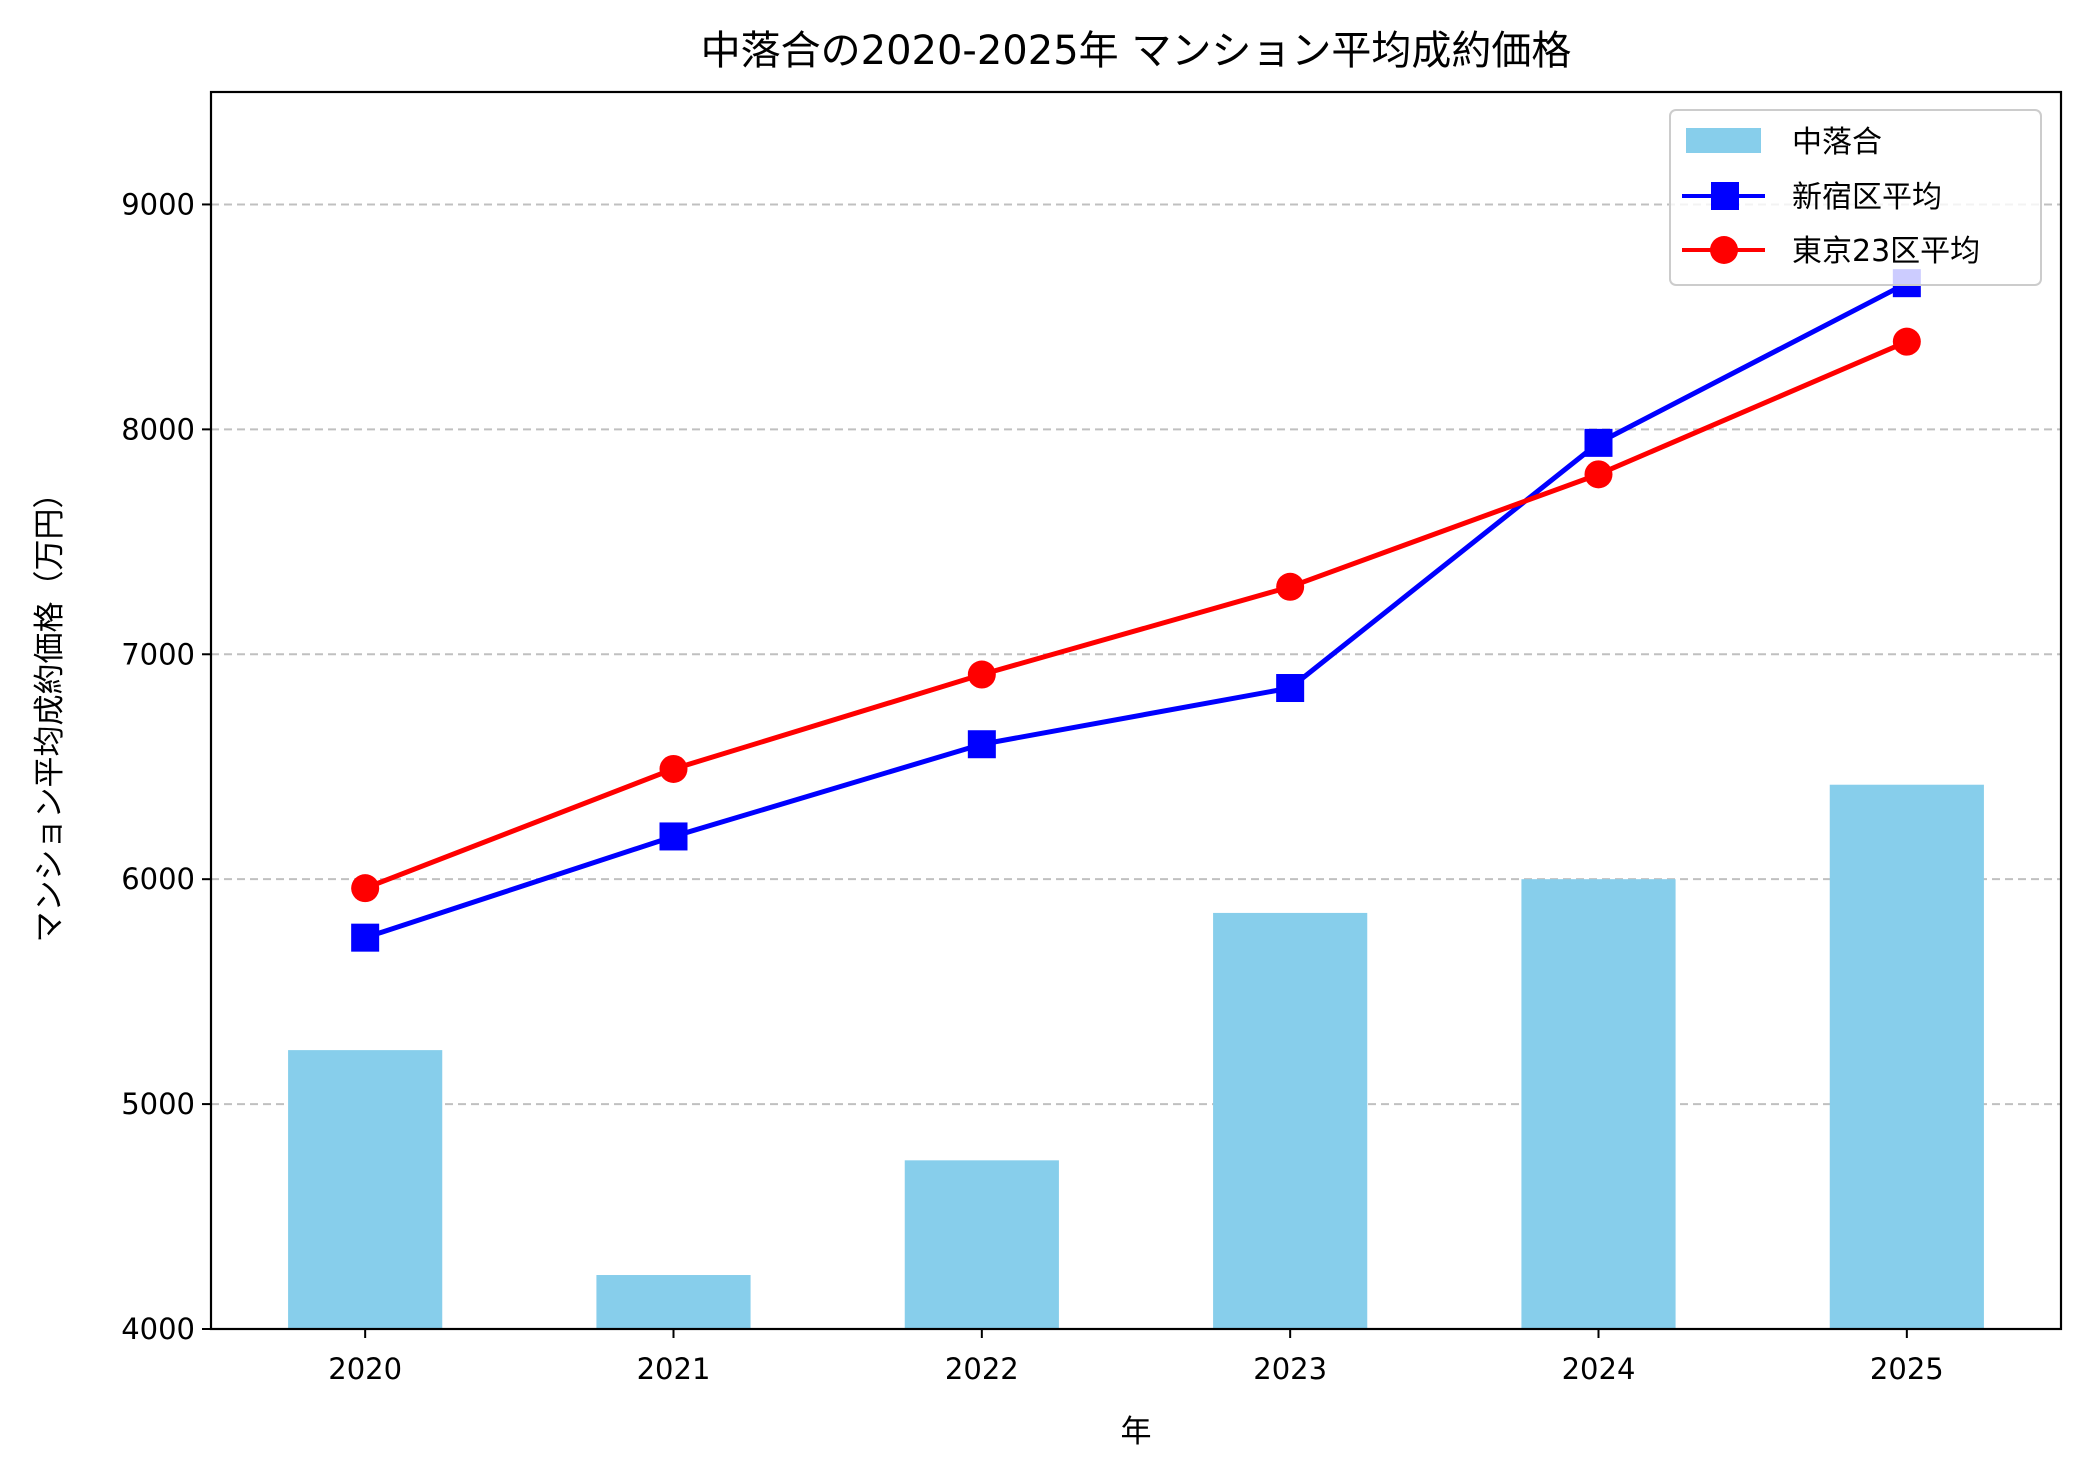 The height and width of the screenshot is (1474, 2079). Describe the element at coordinates (1136, 1432) in the screenshot. I see `x-axis-label: 年` at that location.